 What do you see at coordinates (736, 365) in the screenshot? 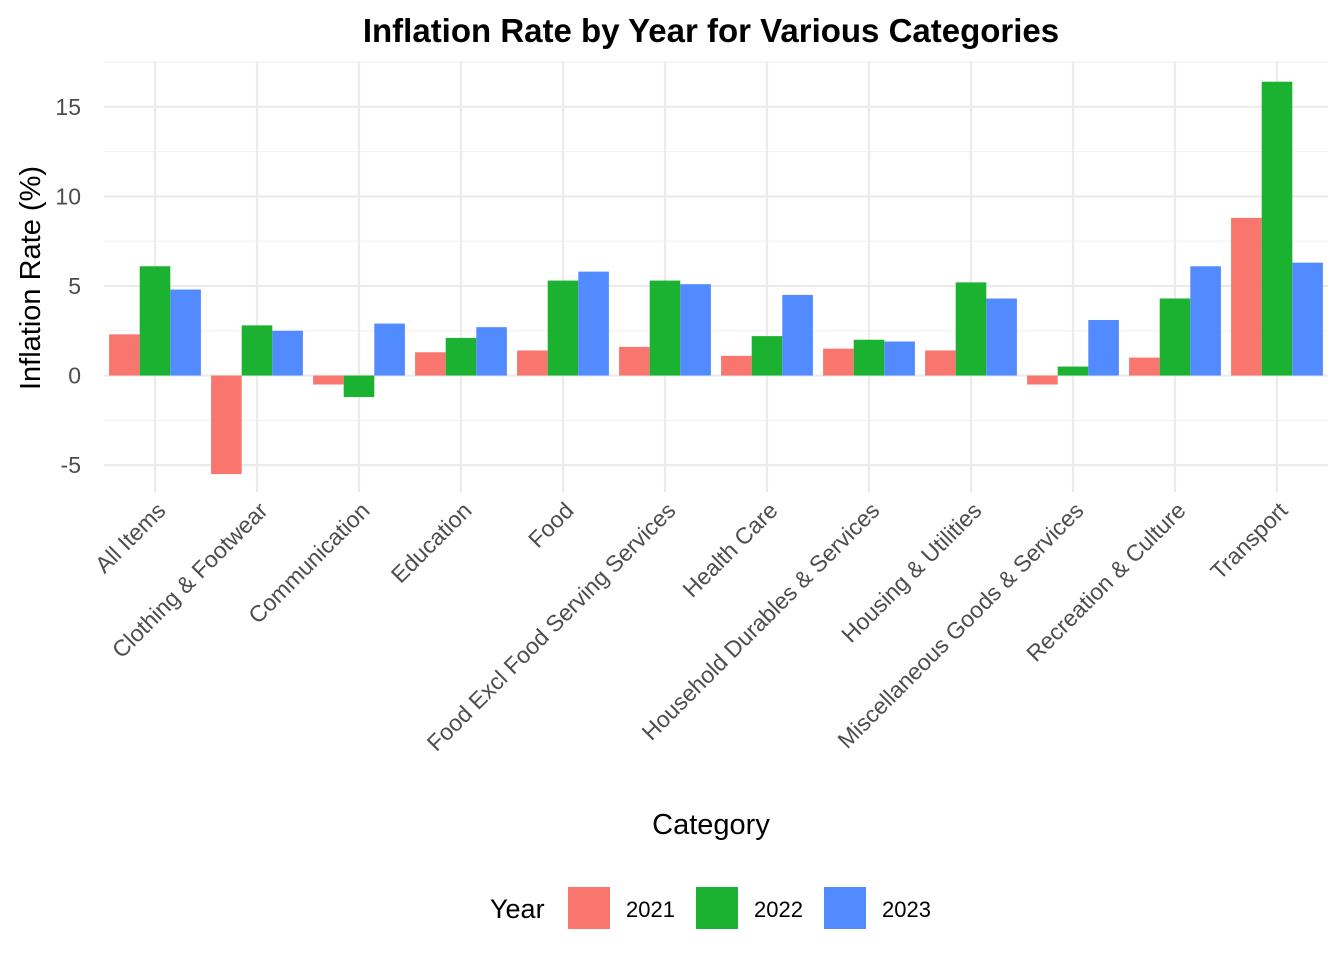
I see `bar-health-care-2021` at bounding box center [736, 365].